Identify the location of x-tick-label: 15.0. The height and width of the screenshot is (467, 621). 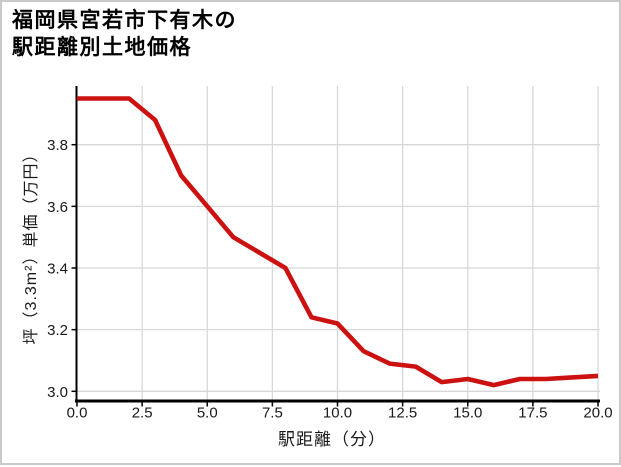
(467, 413).